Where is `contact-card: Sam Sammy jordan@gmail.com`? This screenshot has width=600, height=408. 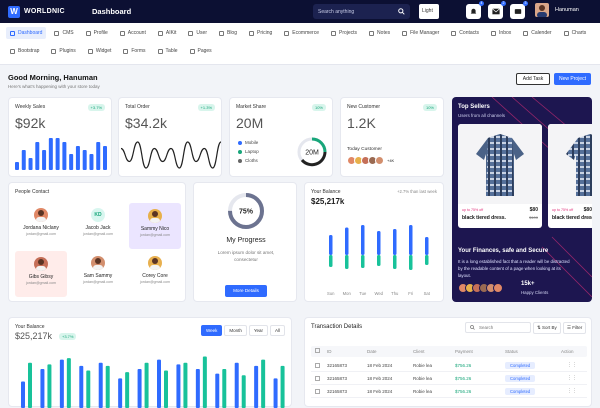 contact-card: Sam Sammy jordan@gmail.com is located at coordinates (98, 274).